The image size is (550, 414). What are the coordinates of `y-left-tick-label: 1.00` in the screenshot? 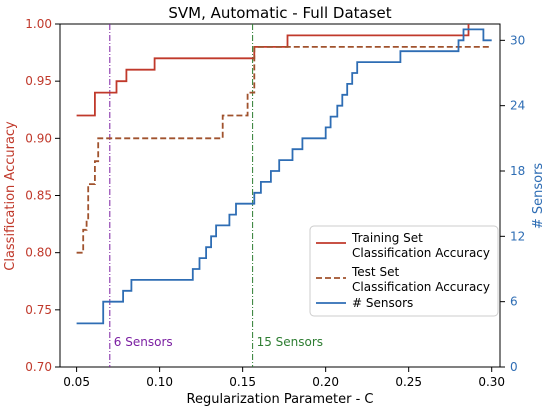 It's located at (38, 24).